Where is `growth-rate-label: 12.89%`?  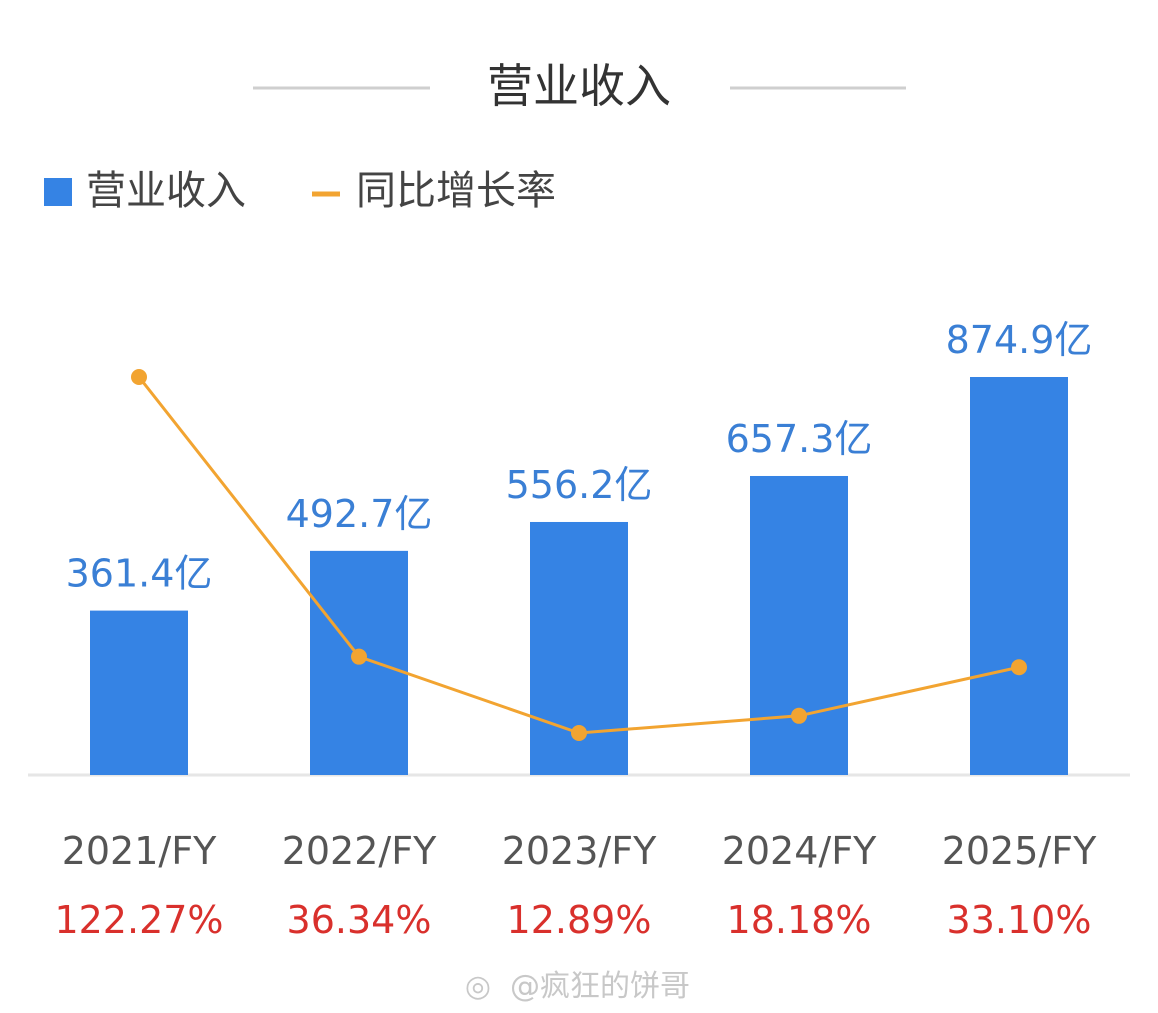
growth-rate-label: 12.89% is located at coordinates (579, 920).